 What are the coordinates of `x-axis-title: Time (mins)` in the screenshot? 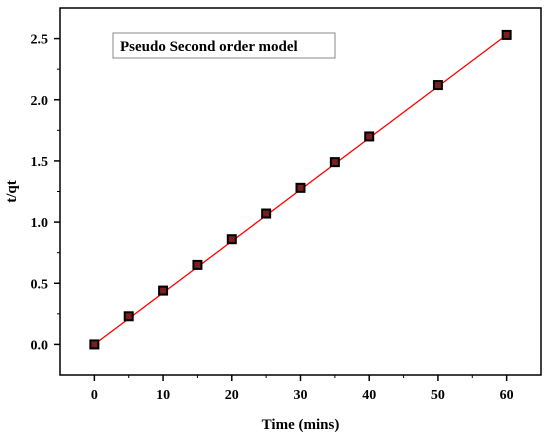 It's located at (301, 425).